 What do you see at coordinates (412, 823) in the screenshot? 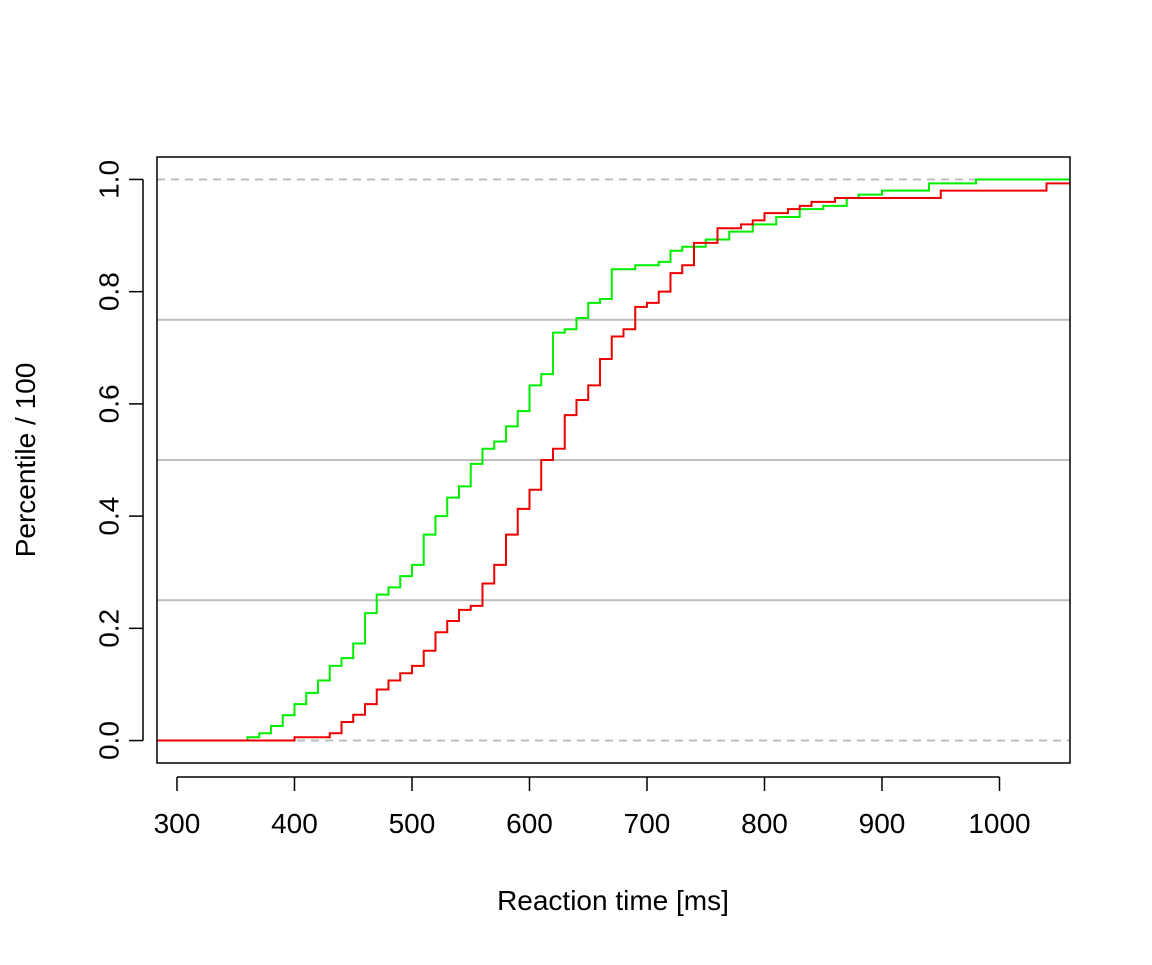
I see `x-tick-label: 500` at bounding box center [412, 823].